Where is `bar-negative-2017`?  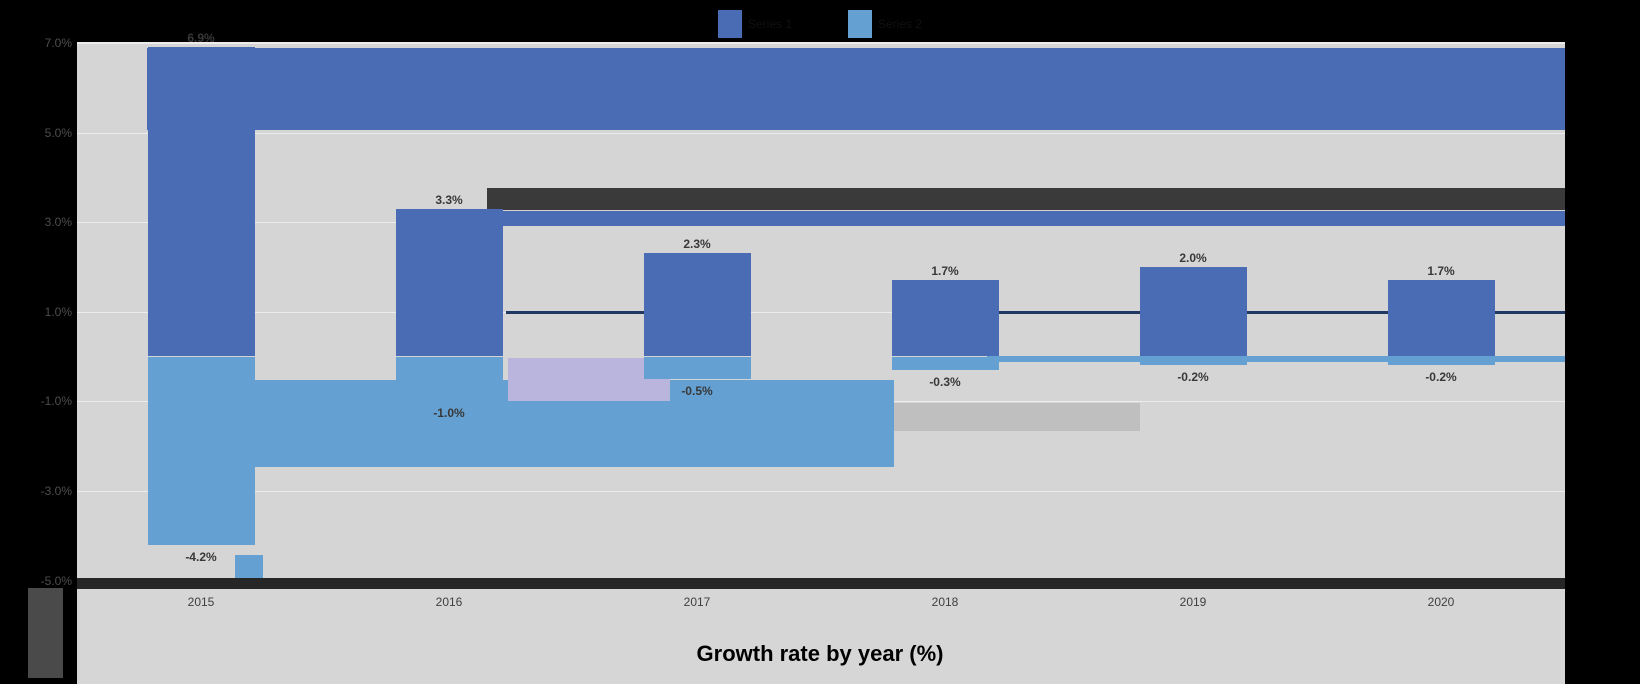
bar-negative-2017 is located at coordinates (697, 368).